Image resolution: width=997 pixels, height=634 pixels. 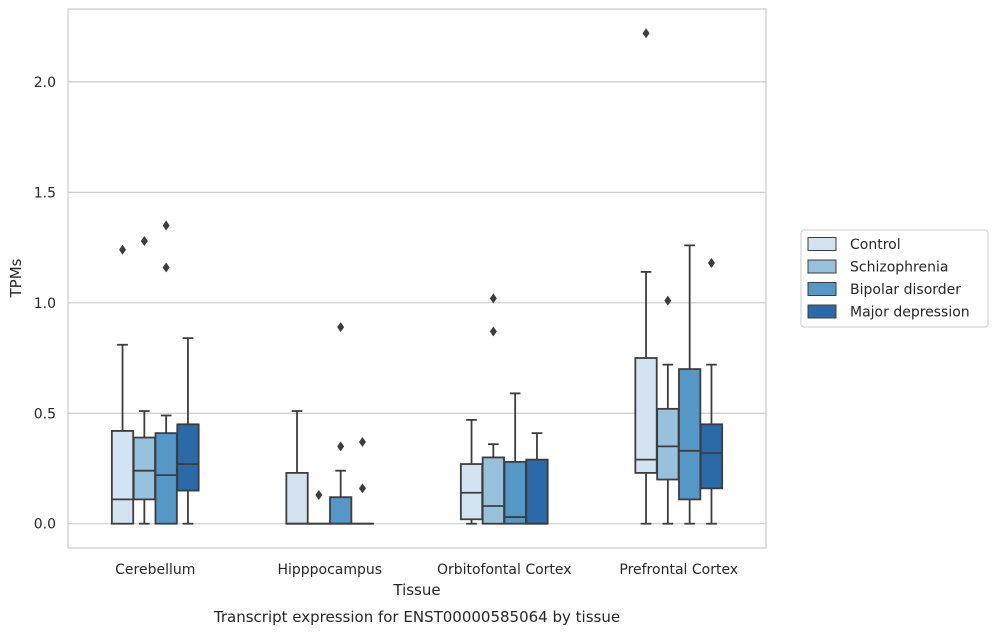 What do you see at coordinates (875, 245) in the screenshot?
I see `legend-label: Control` at bounding box center [875, 245].